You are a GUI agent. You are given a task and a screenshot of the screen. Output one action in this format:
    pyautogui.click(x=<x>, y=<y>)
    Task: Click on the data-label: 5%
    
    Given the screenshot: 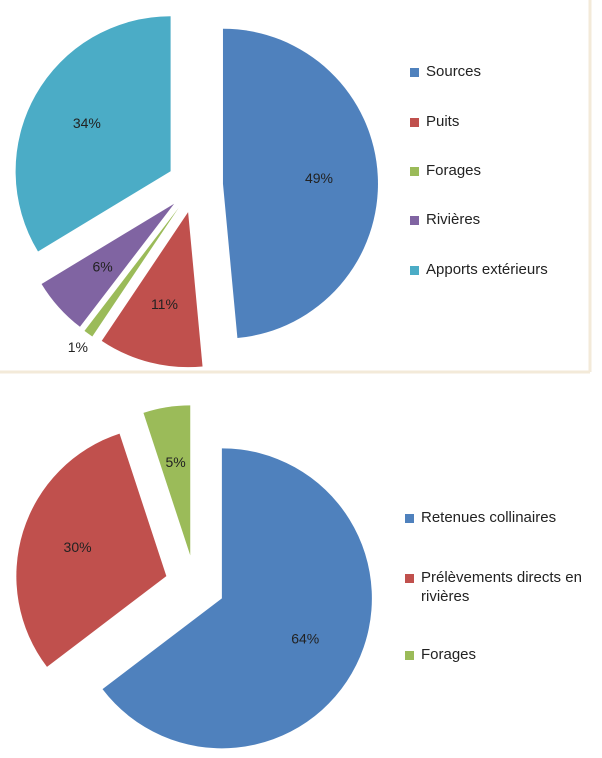 What is the action you would take?
    pyautogui.click(x=175, y=462)
    